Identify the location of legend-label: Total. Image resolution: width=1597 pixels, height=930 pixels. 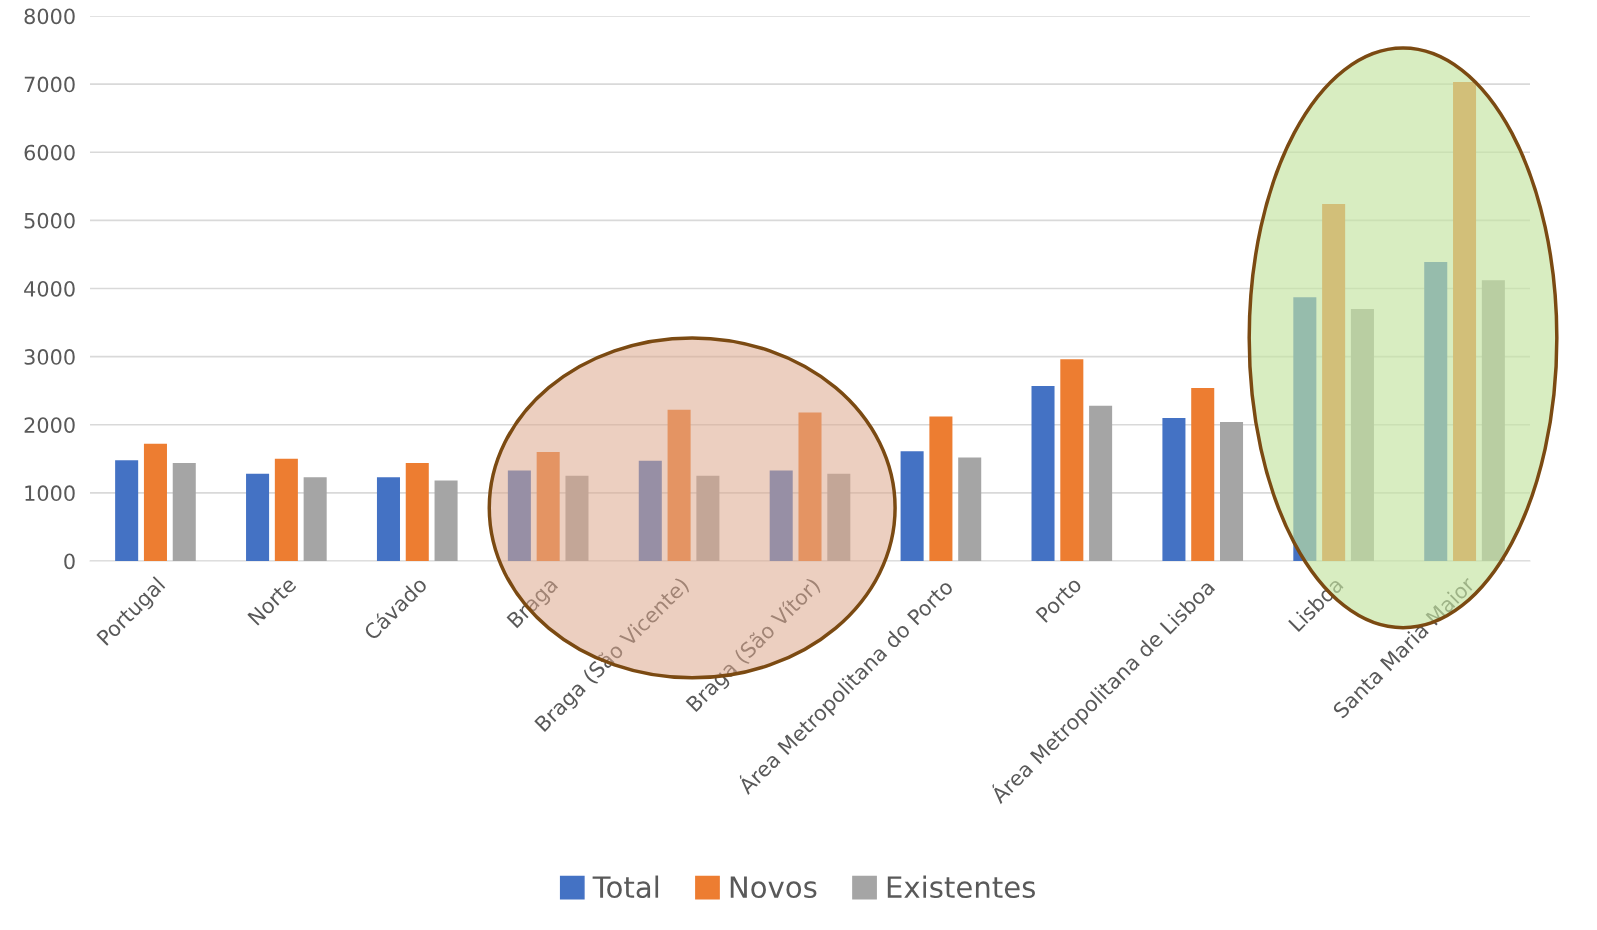
(625, 887).